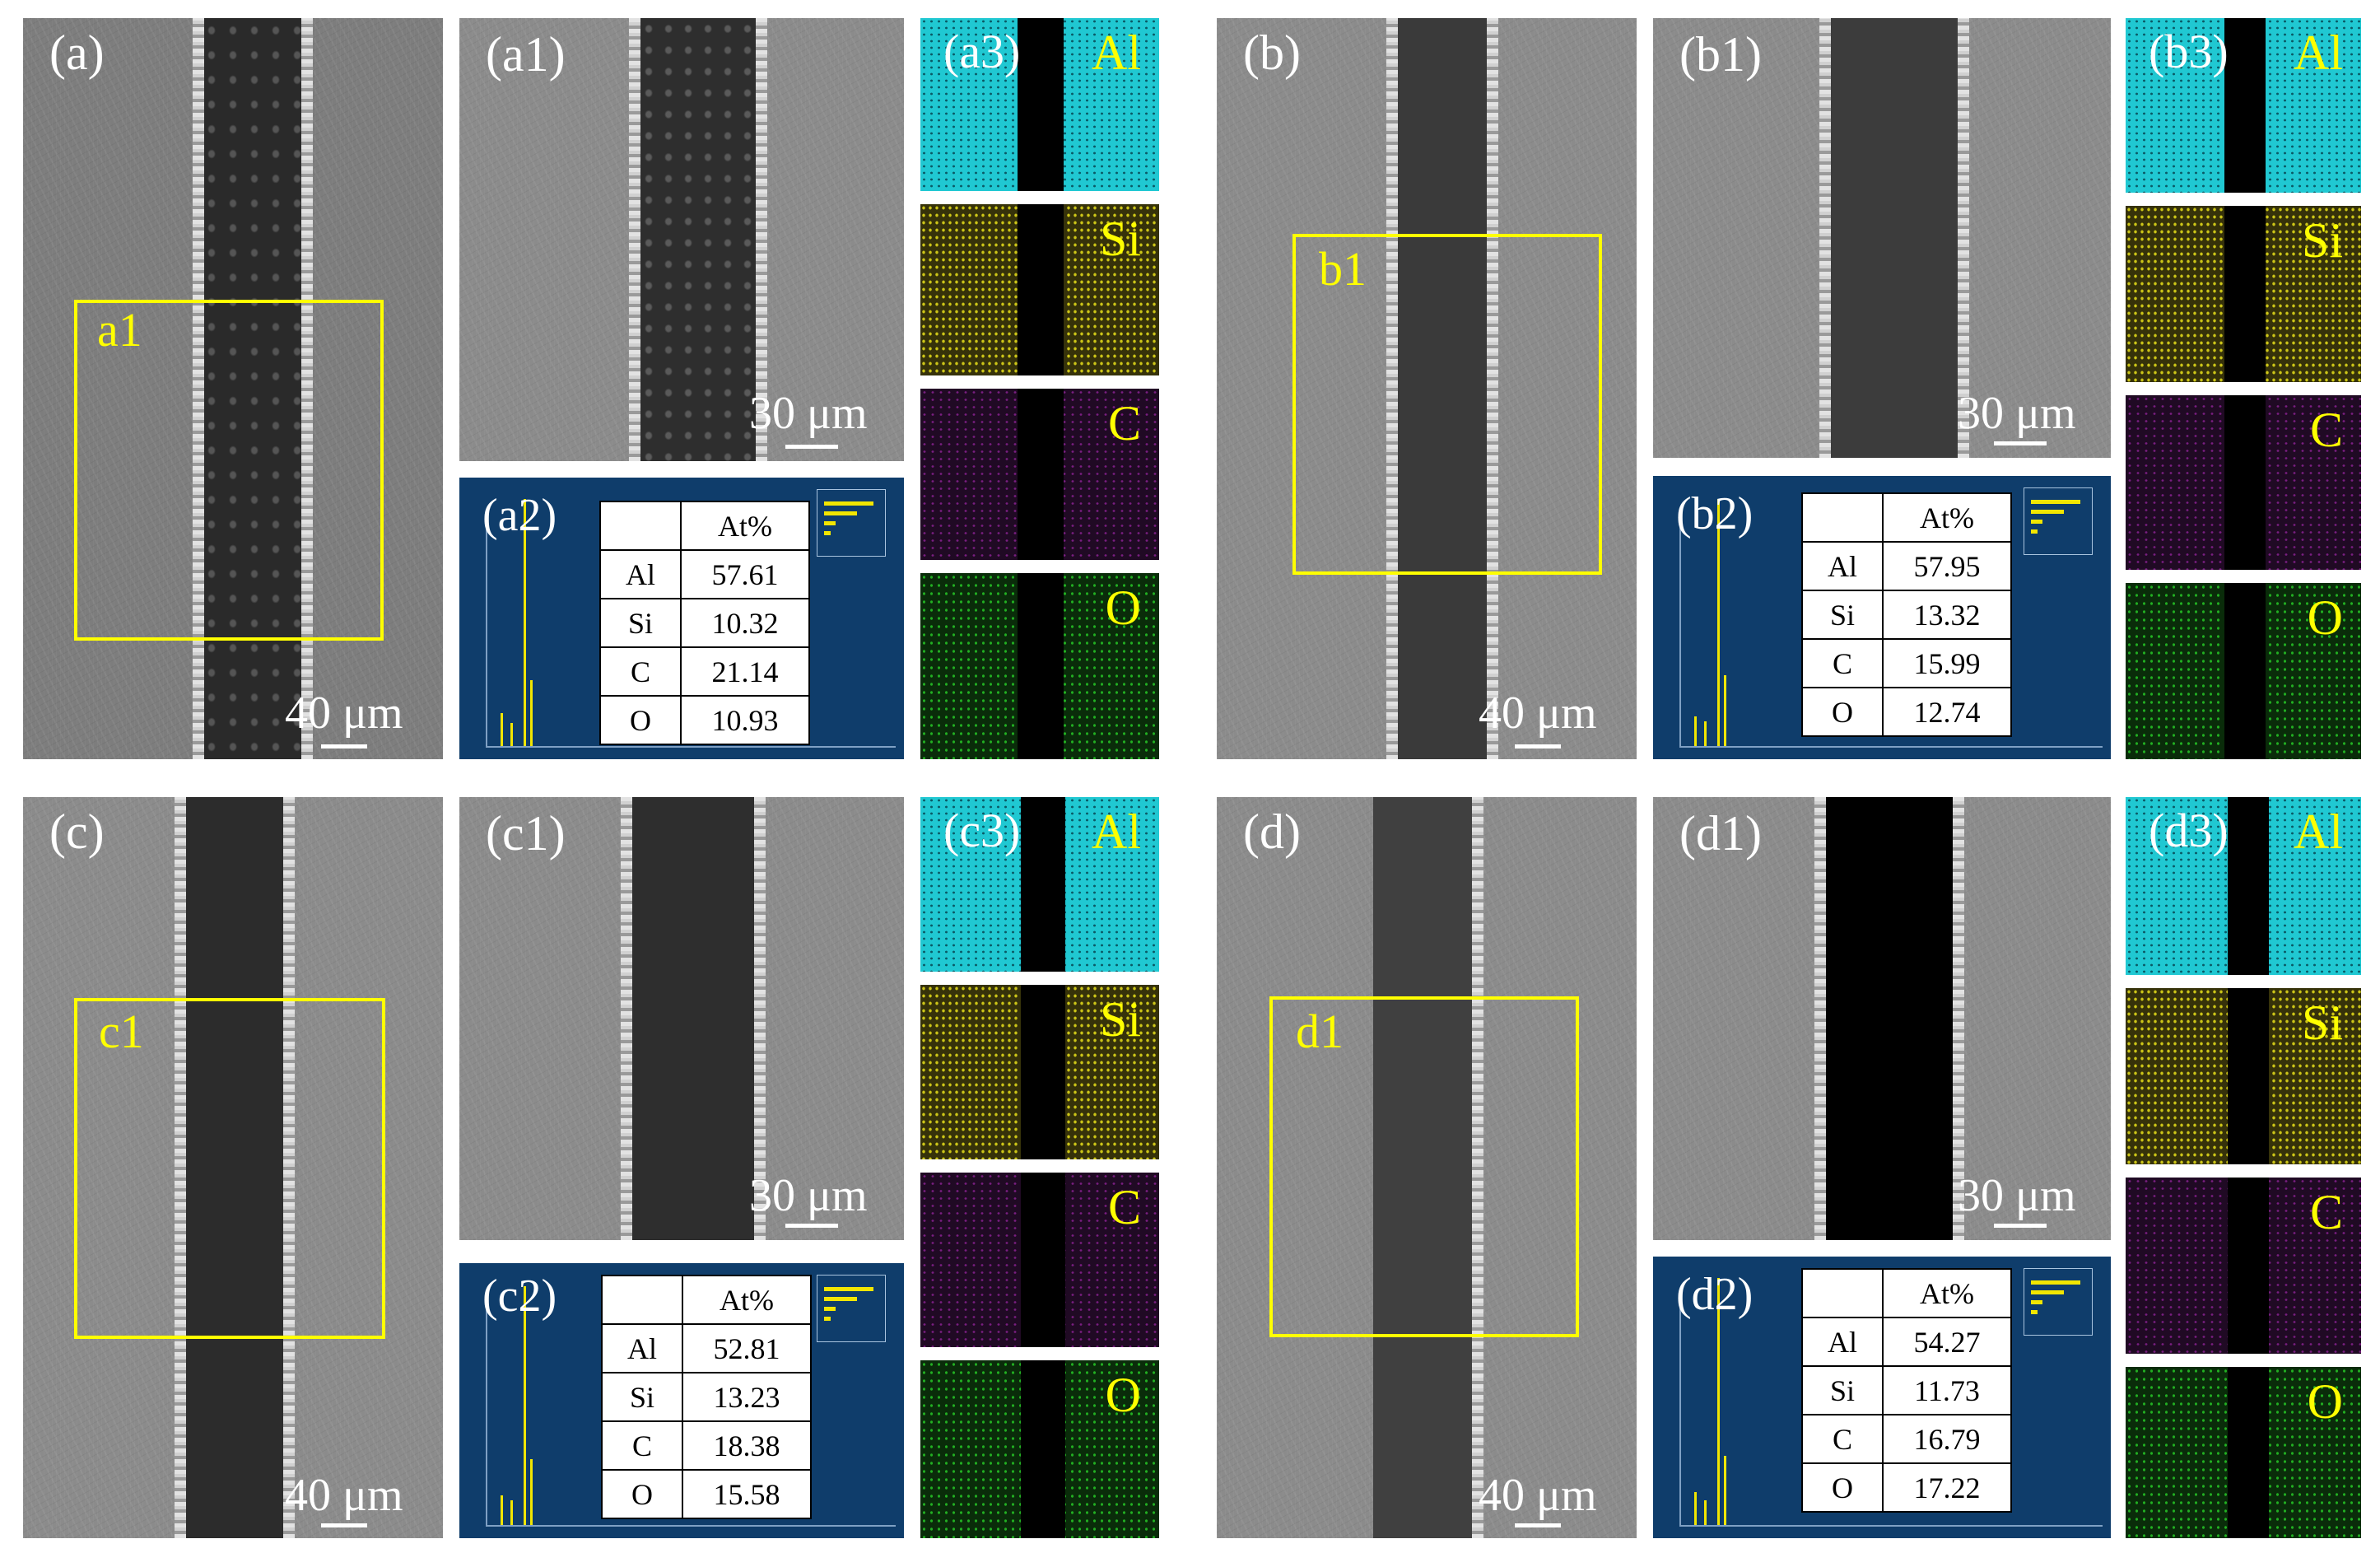 This screenshot has width=2380, height=1567. I want to click on panel-label: (a2), so click(519, 515).